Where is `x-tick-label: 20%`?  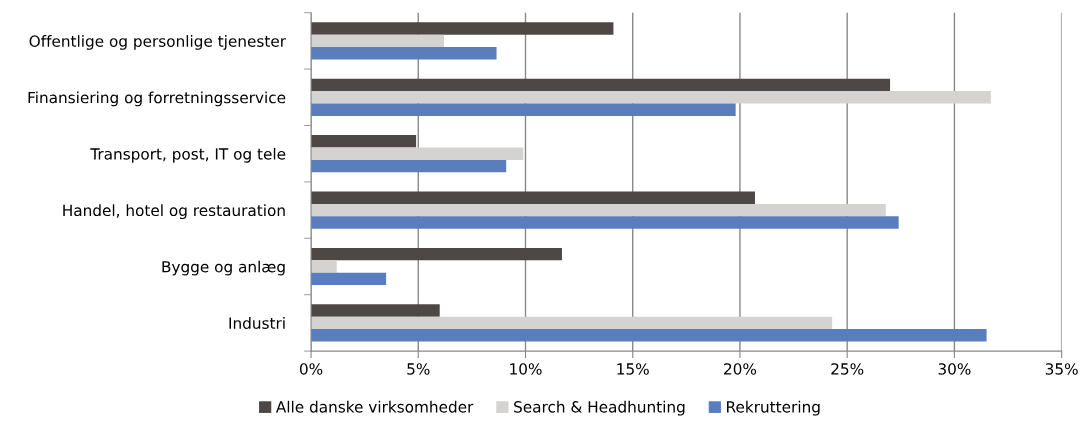 x-tick-label: 20% is located at coordinates (740, 369).